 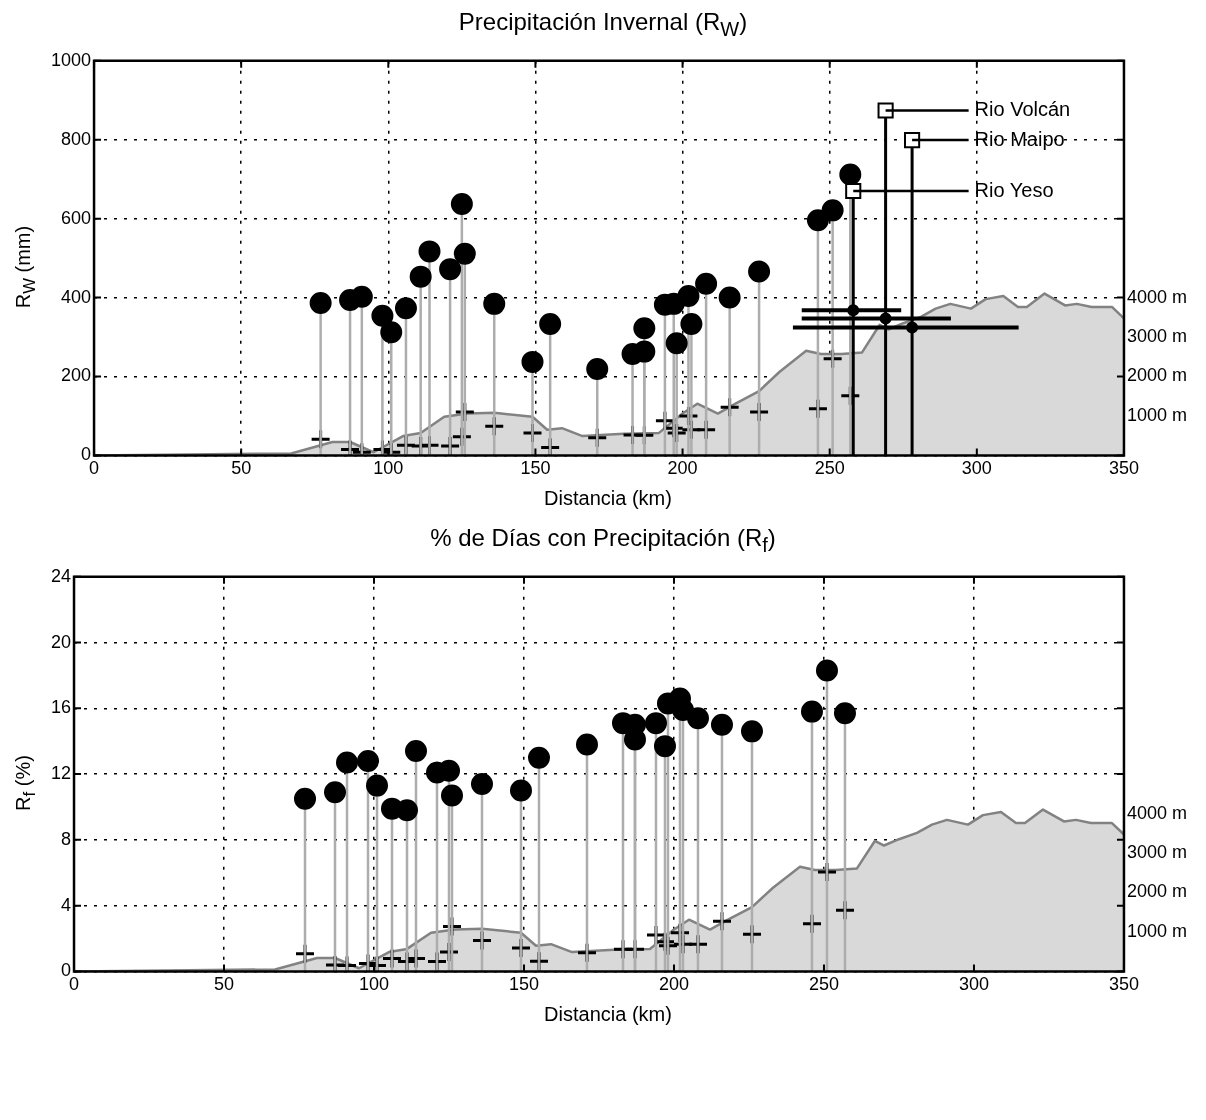 What do you see at coordinates (603, 24) in the screenshot?
I see `chart-title: Precipitación Invernal (R$_{W}$)` at bounding box center [603, 24].